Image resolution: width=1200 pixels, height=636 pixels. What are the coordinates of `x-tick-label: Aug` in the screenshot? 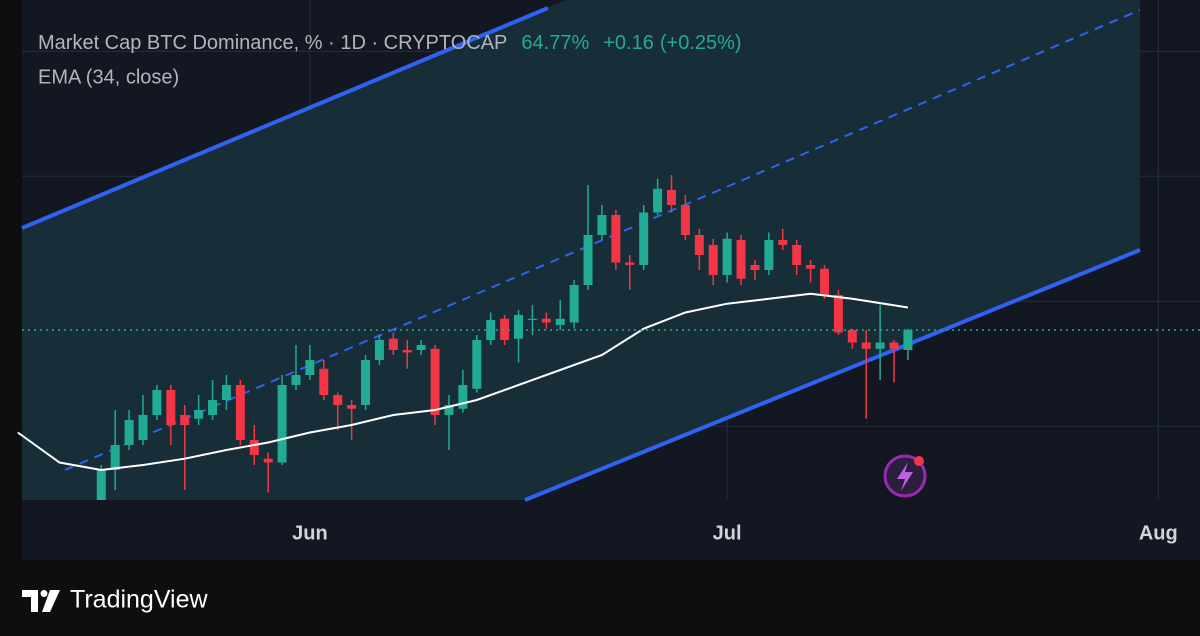 It's located at (1158, 533).